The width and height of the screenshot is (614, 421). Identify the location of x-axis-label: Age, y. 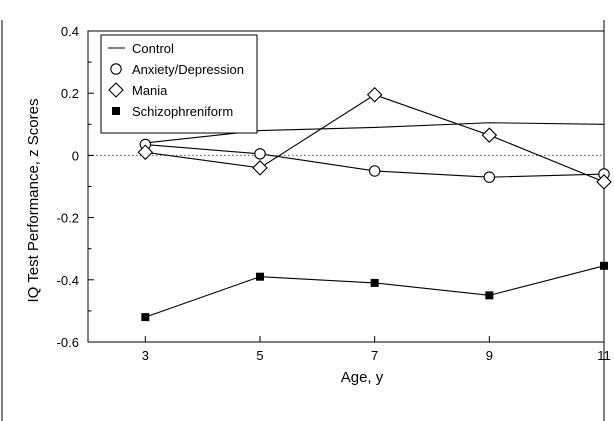
(362, 377).